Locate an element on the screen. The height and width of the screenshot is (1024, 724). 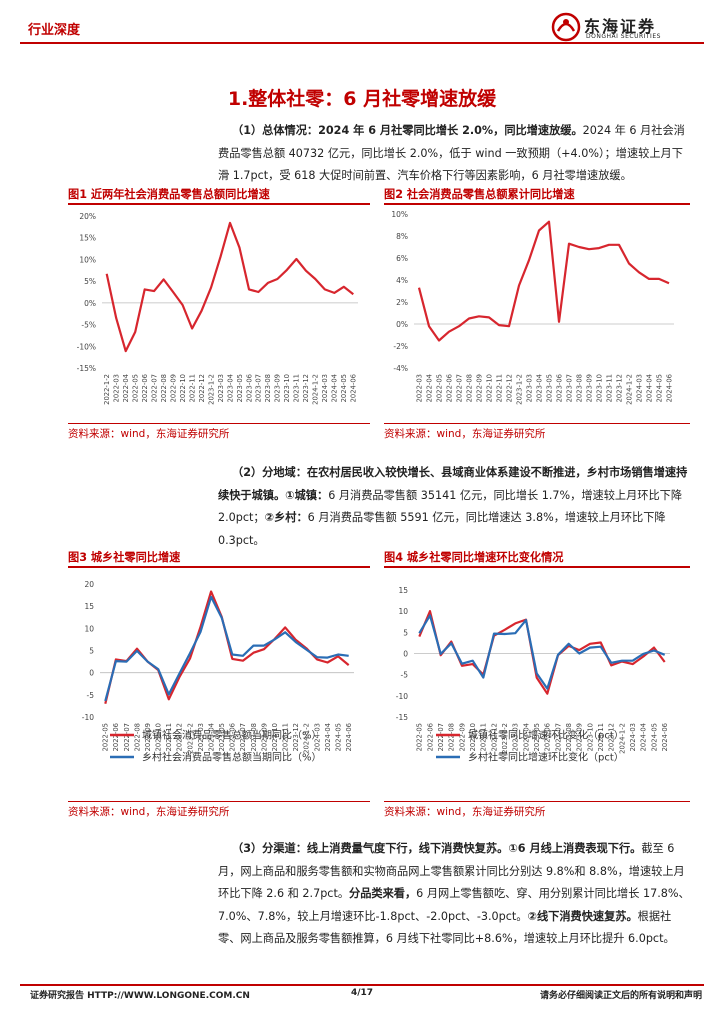
section-title: 1.整体社零：6 月社零增速放缓 is located at coordinates (362, 99).